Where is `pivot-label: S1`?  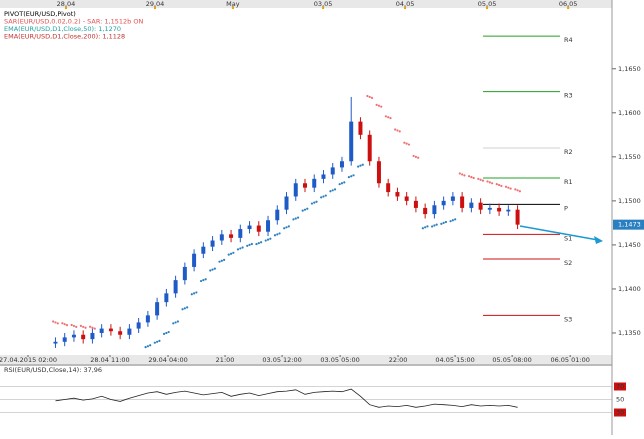 pivot-label: S1 is located at coordinates (568, 238).